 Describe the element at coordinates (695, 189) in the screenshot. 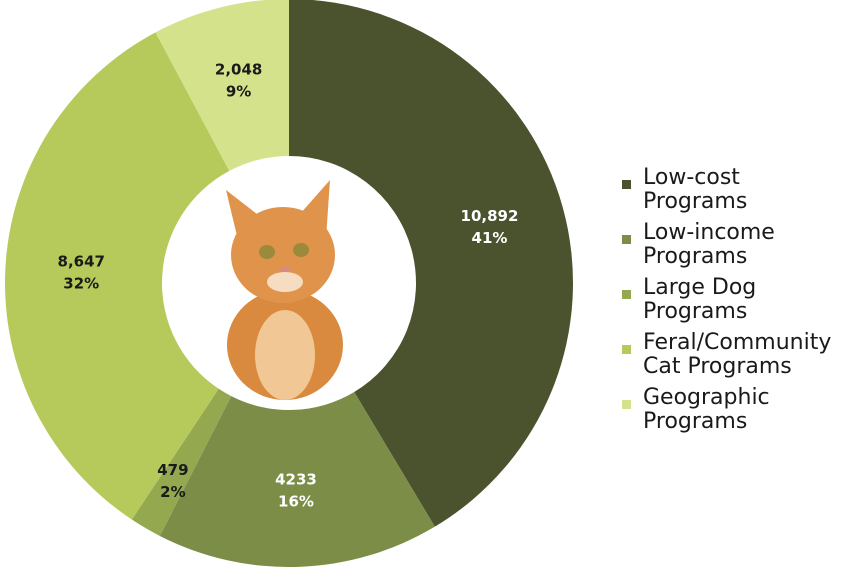

I see `legend-label: Low-cost Programs` at that location.